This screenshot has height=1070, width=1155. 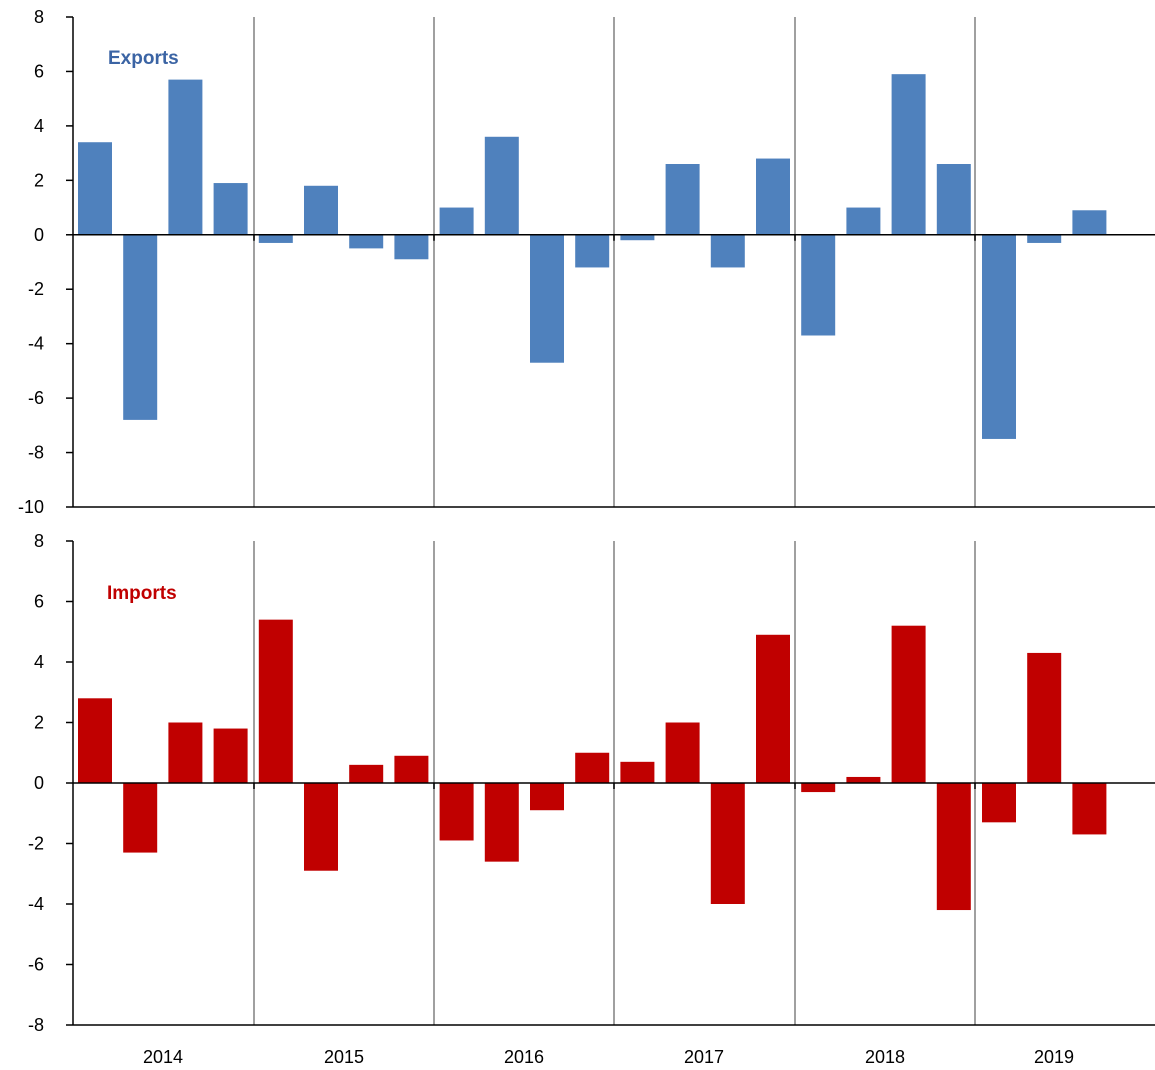 I want to click on exports-label: Exports, so click(x=143, y=58).